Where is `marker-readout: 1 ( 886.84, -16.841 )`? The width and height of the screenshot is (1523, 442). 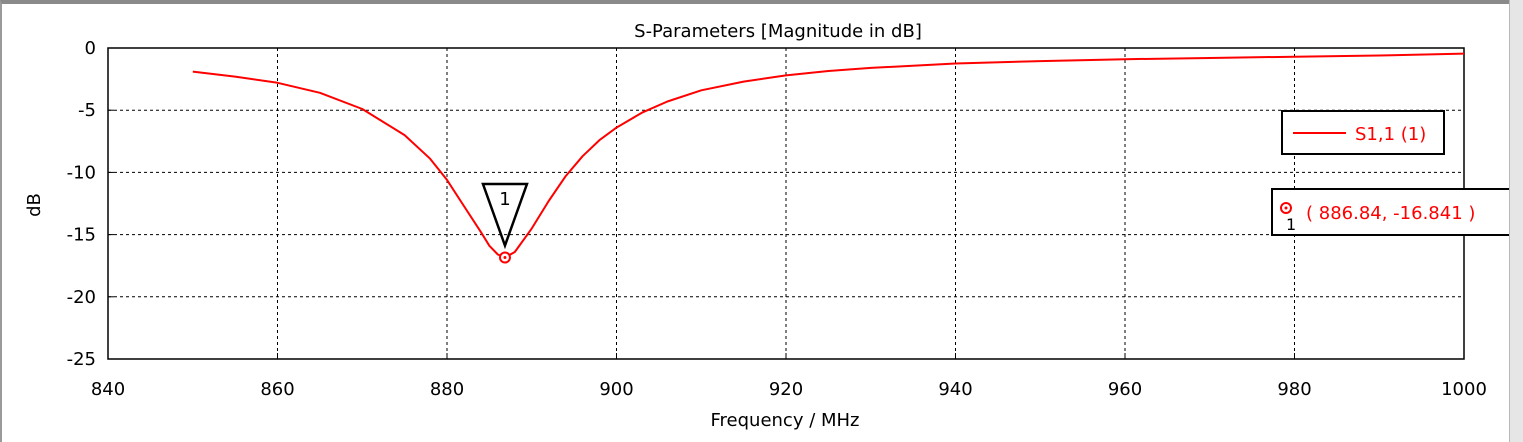 marker-readout: 1 ( 886.84, -16.841 ) is located at coordinates (1390, 212).